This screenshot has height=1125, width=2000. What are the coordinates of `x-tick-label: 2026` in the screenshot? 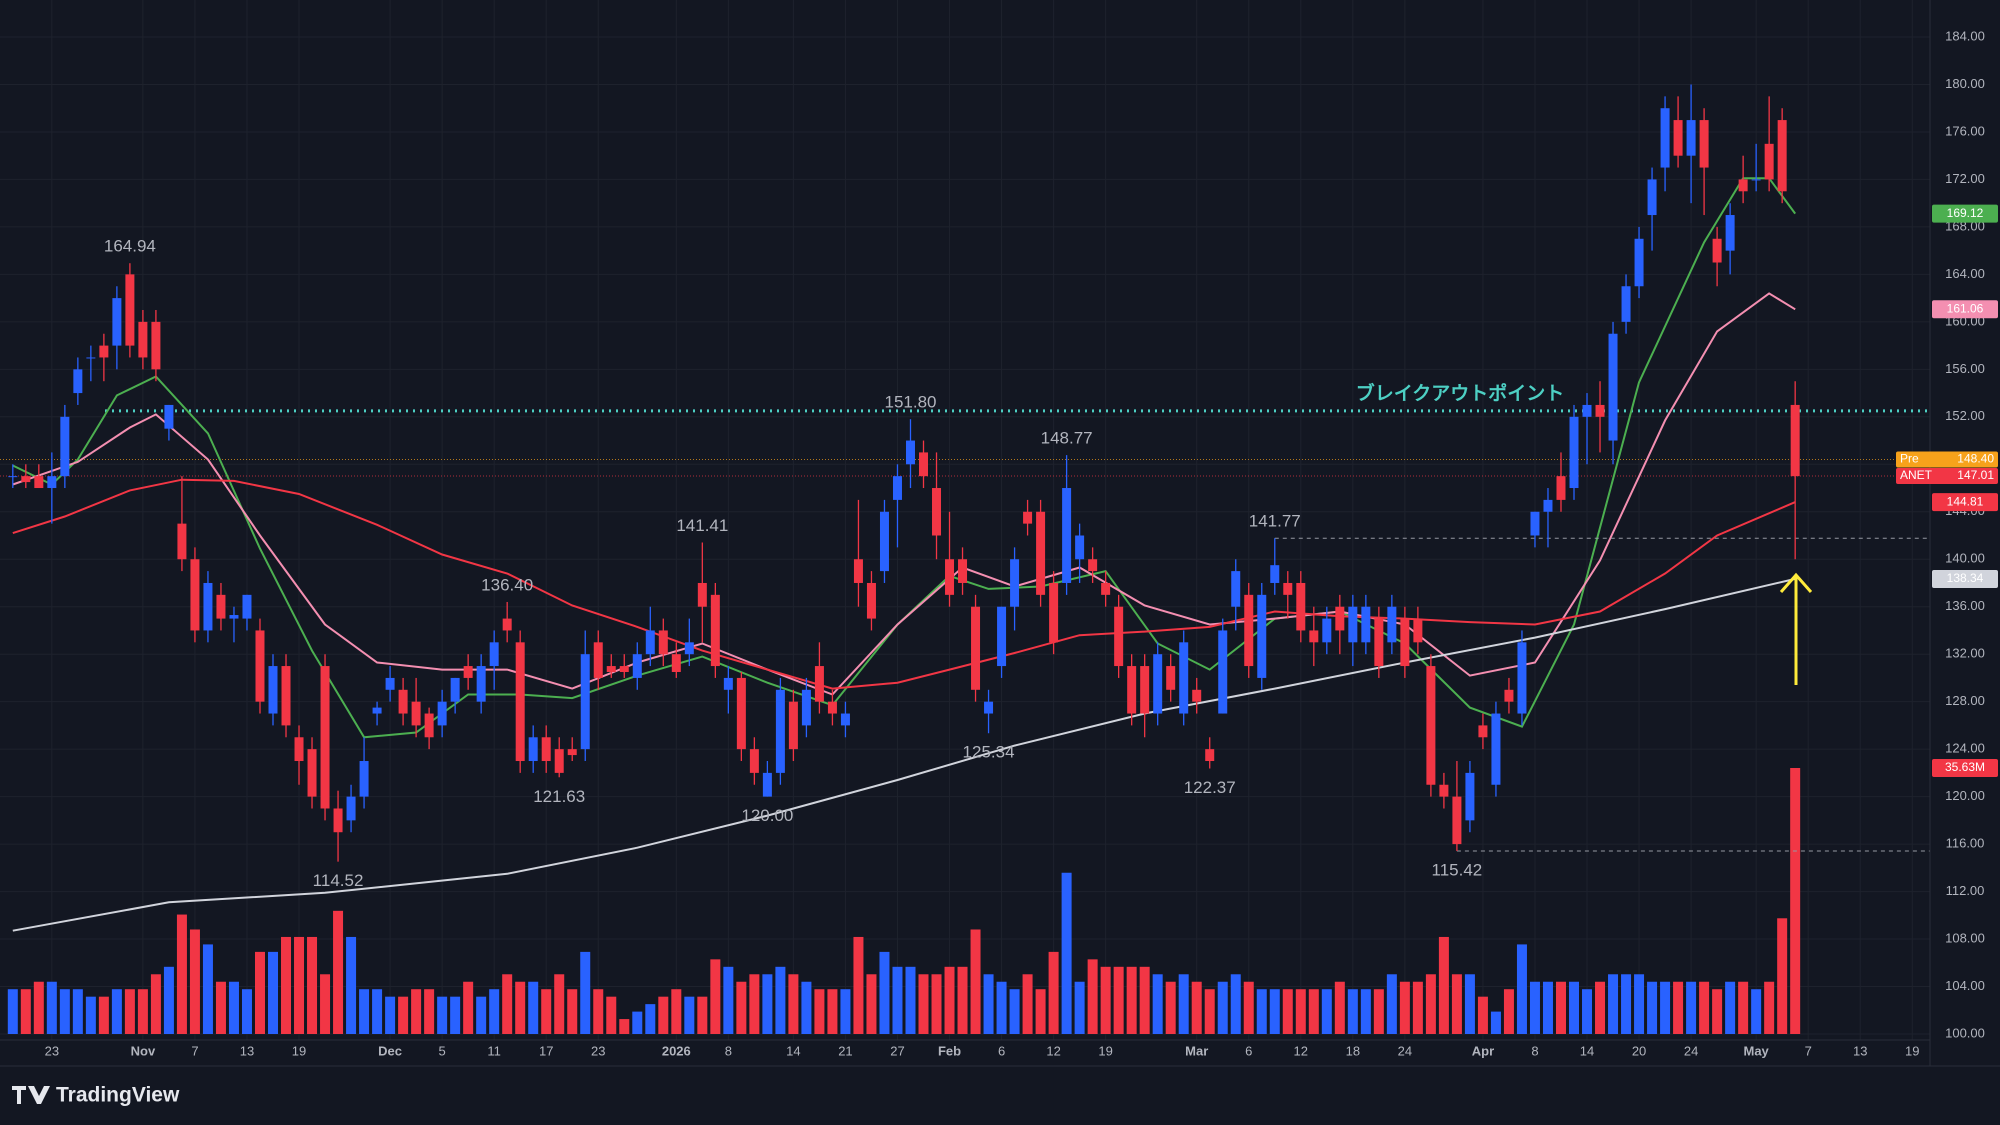 It's located at (676, 1050).